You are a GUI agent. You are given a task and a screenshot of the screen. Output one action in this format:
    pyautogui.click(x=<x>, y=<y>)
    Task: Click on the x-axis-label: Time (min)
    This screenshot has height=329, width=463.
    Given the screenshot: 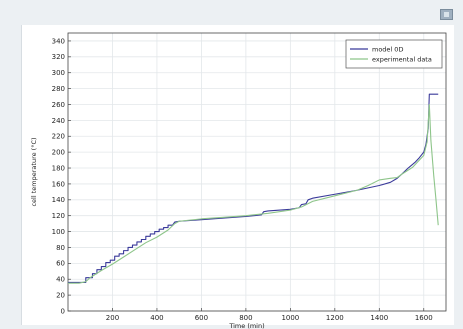 What is the action you would take?
    pyautogui.click(x=246, y=325)
    